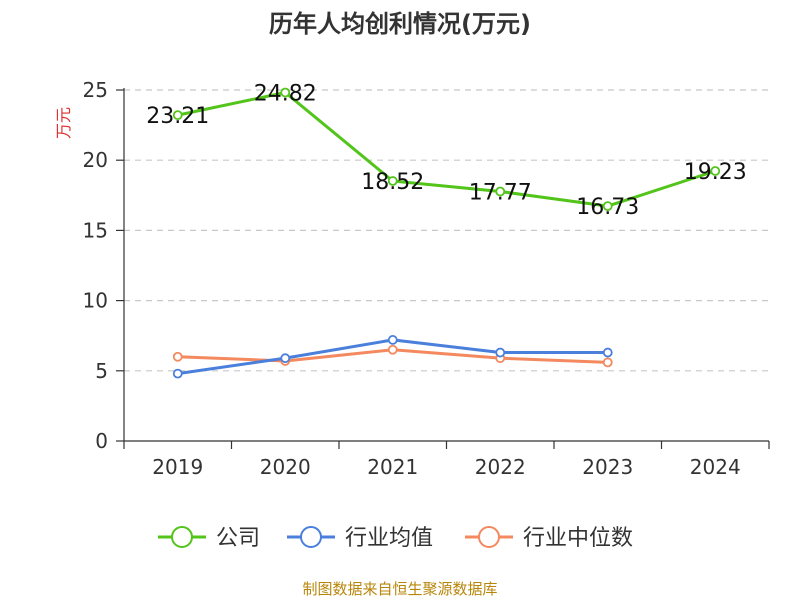 Image resolution: width=800 pixels, height=600 pixels. I want to click on x-tick-label: 2022, so click(500, 467).